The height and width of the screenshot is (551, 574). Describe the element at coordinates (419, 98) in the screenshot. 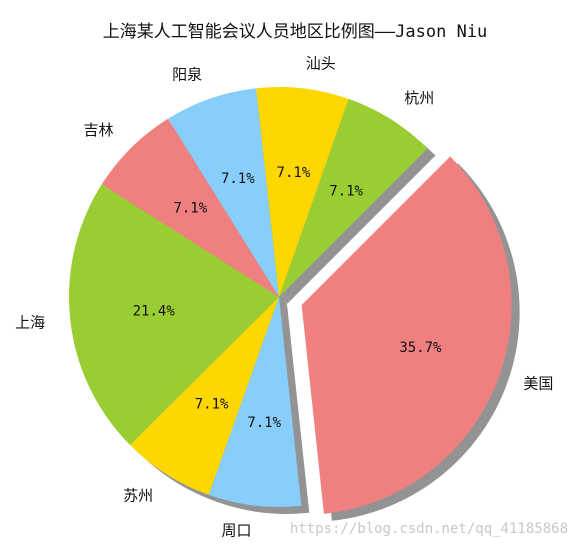

I see `slice-1-category-label: 杭州` at that location.